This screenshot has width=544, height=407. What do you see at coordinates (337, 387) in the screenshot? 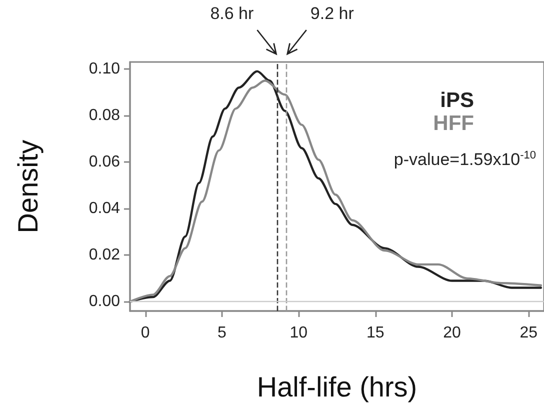
I see `x-axis-title: Half-life (hrs)` at bounding box center [337, 387].